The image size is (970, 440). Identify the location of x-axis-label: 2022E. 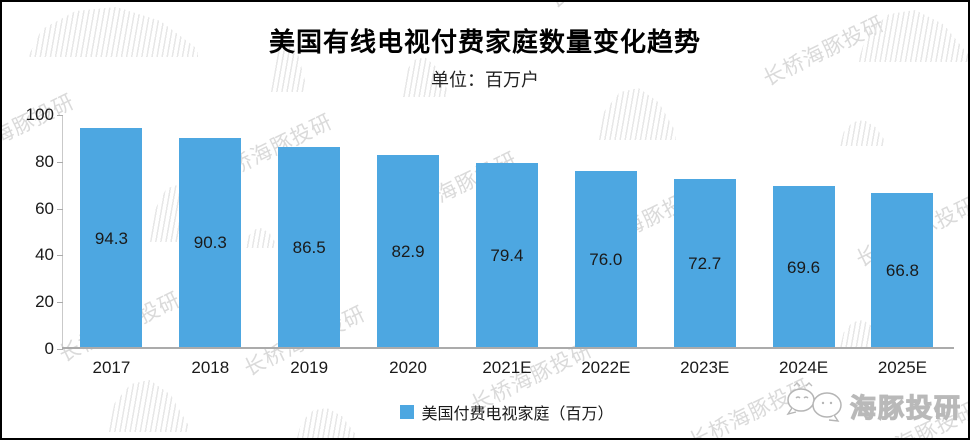
(606, 367).